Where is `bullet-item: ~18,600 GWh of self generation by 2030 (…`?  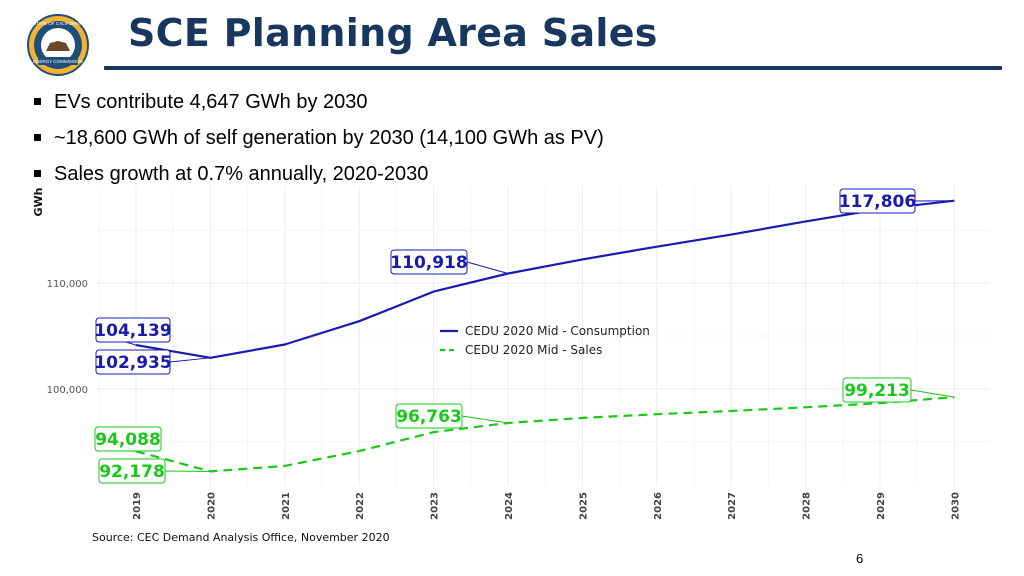 bullet-item: ~18,600 GWh of self generation by 2030 (… is located at coordinates (319, 138).